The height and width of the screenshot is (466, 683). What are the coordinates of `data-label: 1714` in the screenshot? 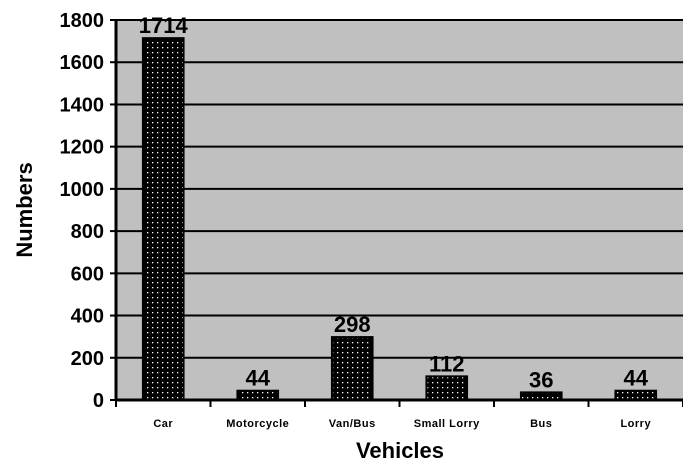 It's located at (164, 25).